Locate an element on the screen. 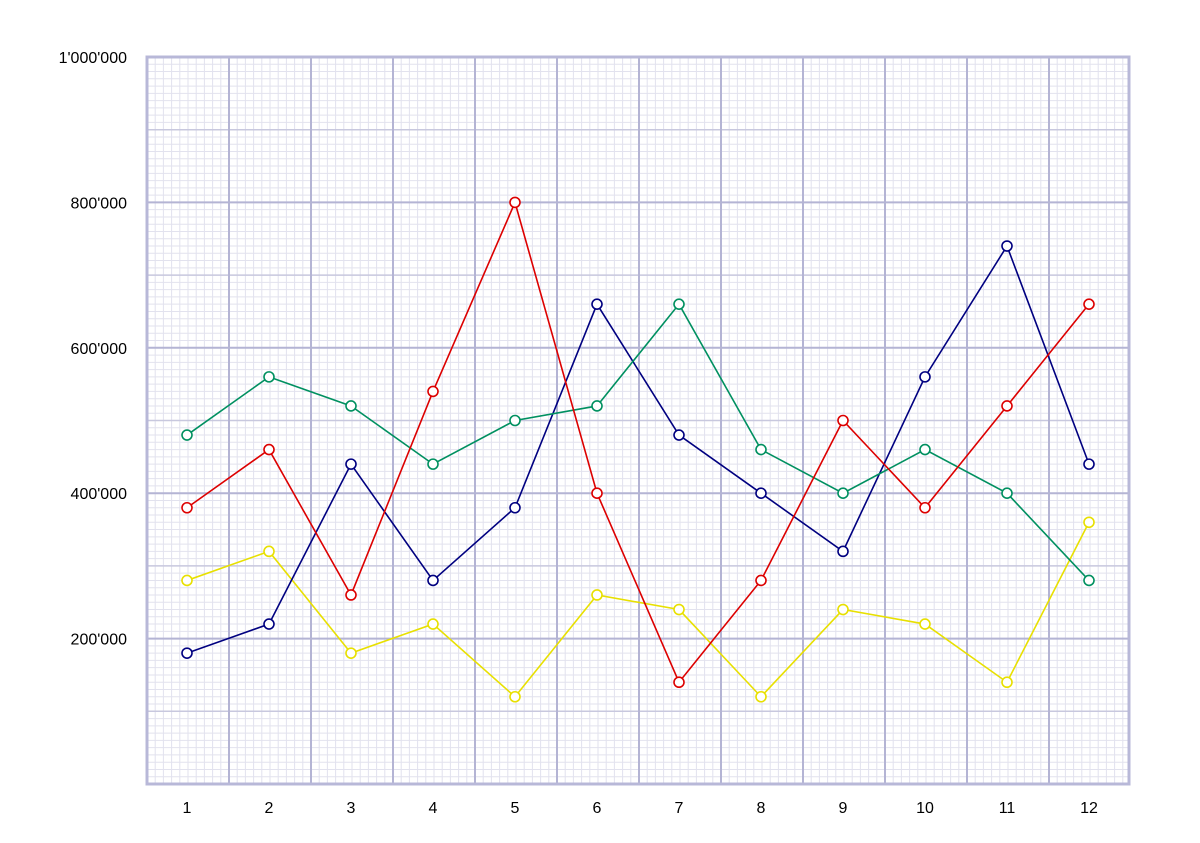 The image size is (1200, 843). x-tick-label: 9 is located at coordinates (843, 808).